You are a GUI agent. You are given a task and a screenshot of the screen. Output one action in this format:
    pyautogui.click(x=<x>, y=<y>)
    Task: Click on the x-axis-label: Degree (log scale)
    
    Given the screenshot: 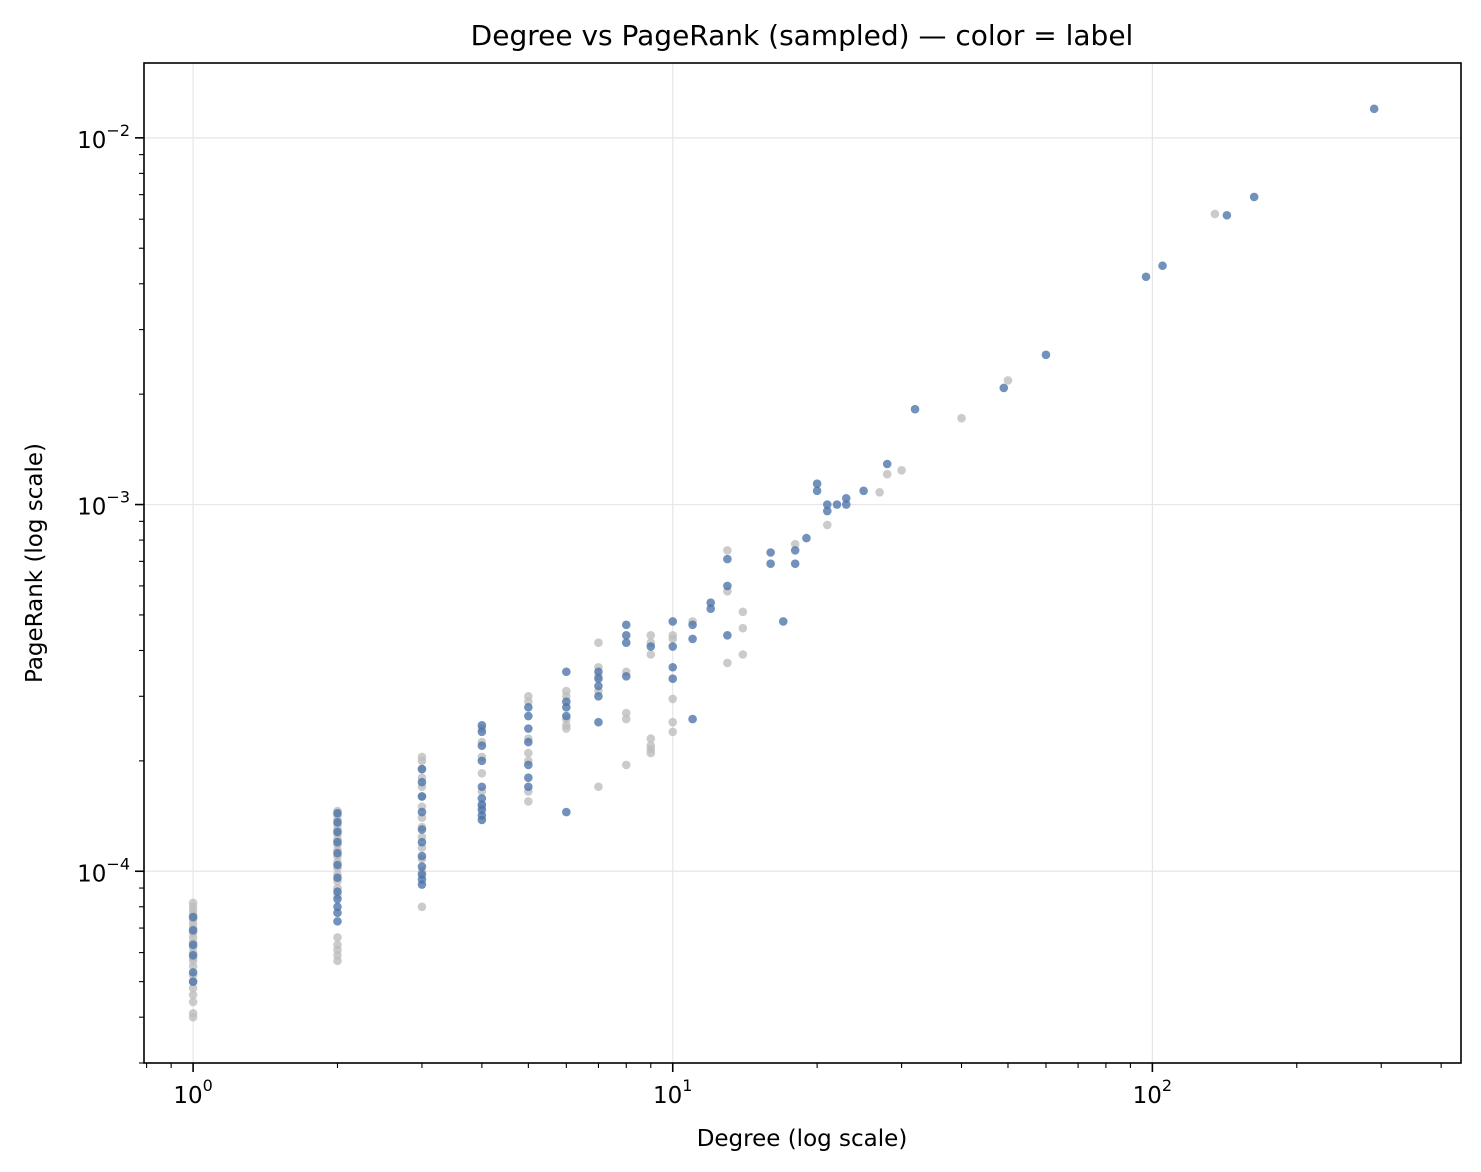 What is the action you would take?
    pyautogui.click(x=802, y=1139)
    